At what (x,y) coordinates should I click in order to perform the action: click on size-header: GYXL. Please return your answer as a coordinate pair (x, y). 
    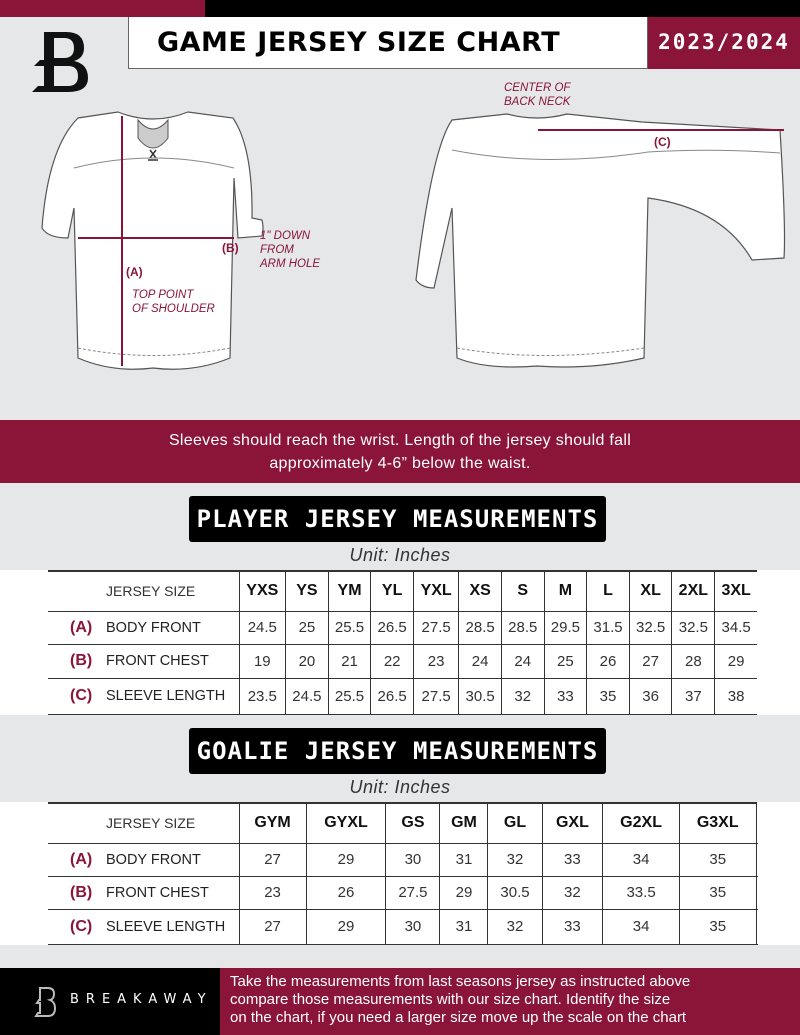
    Looking at the image, I should click on (345, 823).